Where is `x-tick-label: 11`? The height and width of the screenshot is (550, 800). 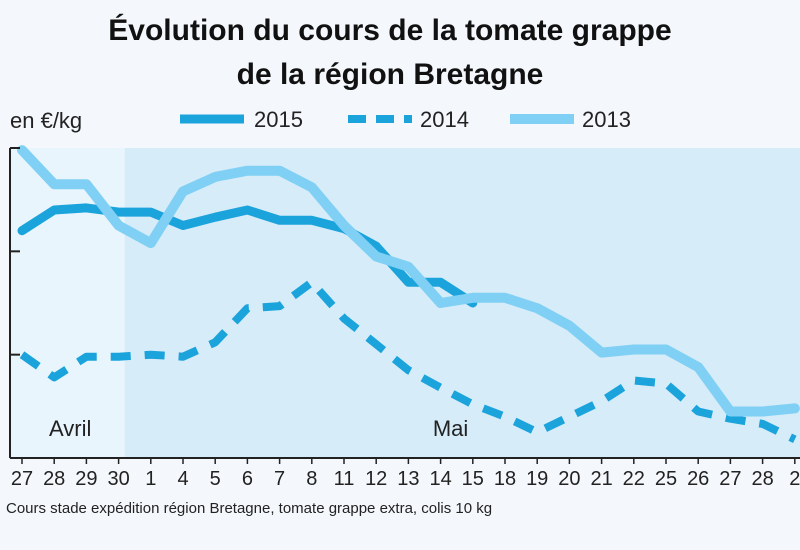 x-tick-label: 11 is located at coordinates (344, 479).